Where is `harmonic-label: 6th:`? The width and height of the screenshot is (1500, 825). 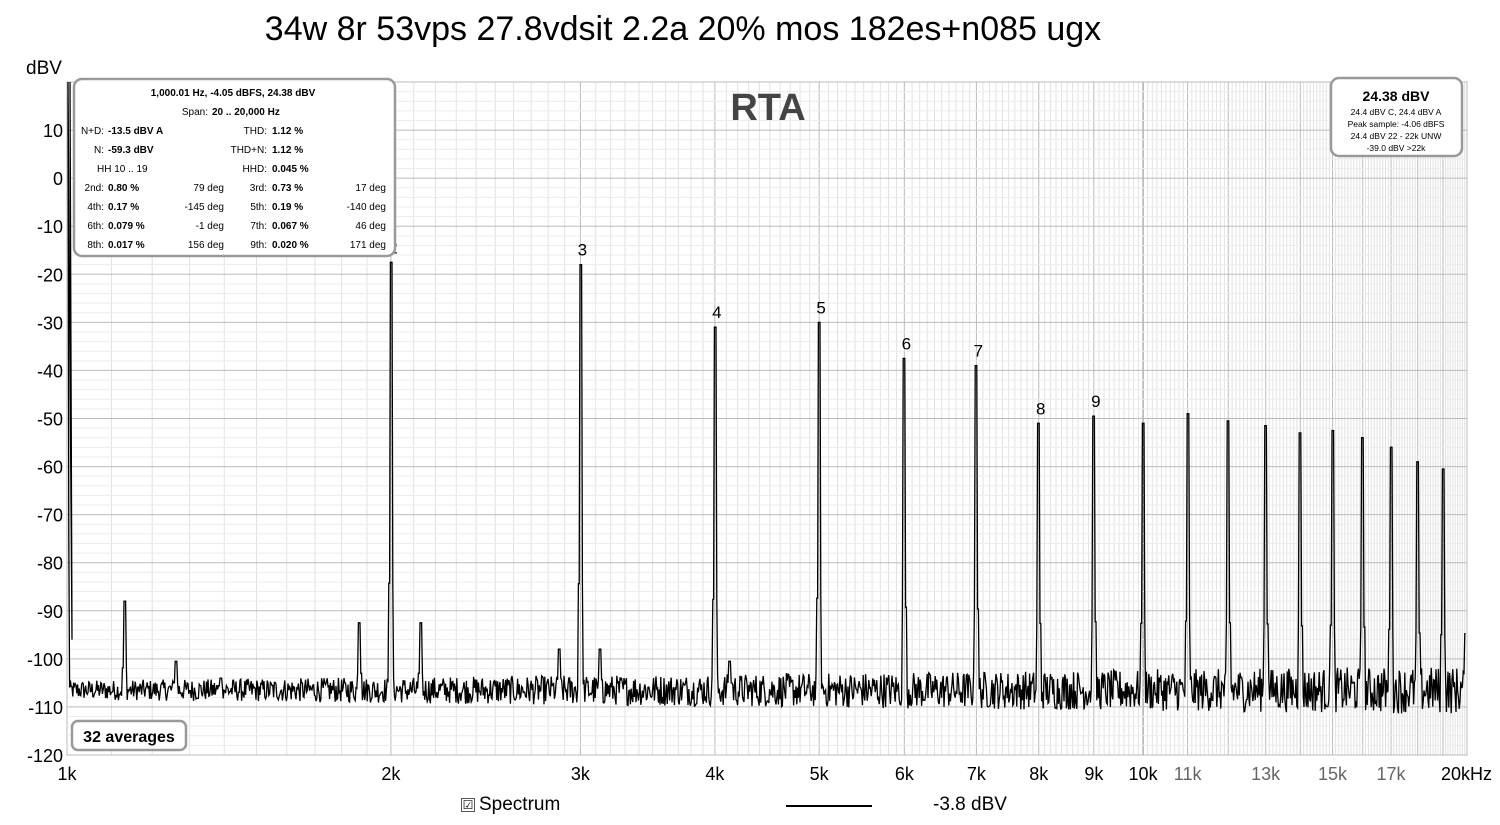 harmonic-label: 6th: is located at coordinates (95, 226).